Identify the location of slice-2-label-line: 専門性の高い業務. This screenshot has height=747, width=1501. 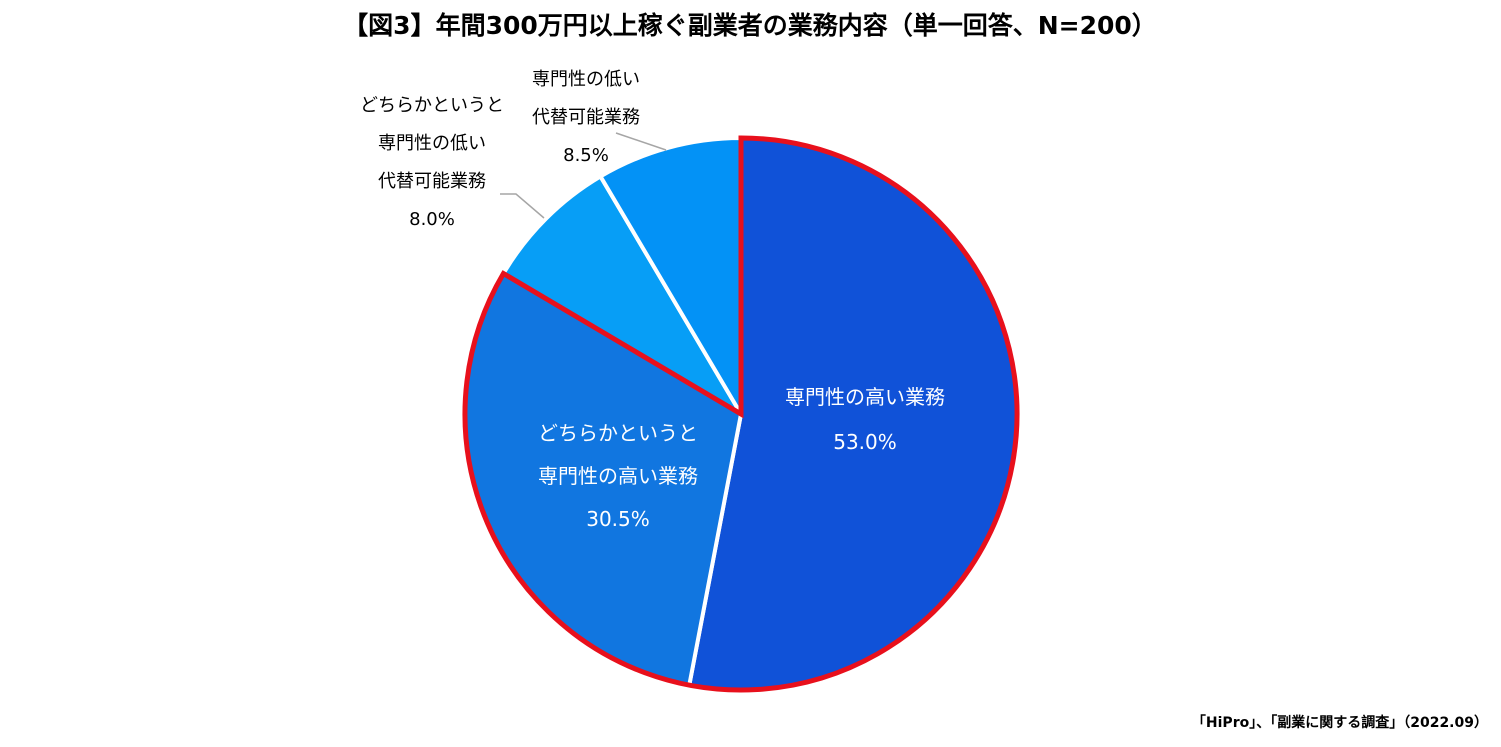
(618, 476).